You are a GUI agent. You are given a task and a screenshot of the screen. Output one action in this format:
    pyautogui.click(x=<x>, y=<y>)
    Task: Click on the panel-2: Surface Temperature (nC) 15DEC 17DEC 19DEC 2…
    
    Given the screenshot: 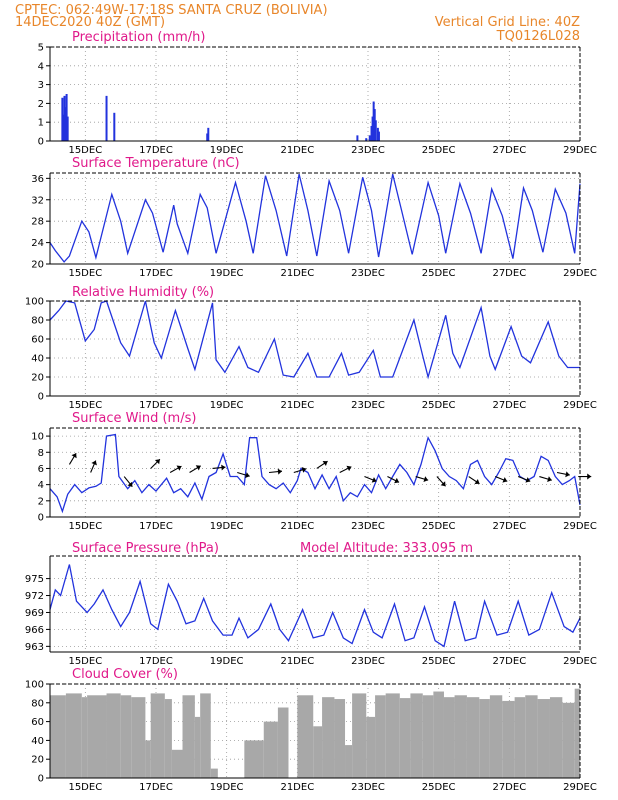 What is the action you would take?
    pyautogui.click(x=314, y=217)
    